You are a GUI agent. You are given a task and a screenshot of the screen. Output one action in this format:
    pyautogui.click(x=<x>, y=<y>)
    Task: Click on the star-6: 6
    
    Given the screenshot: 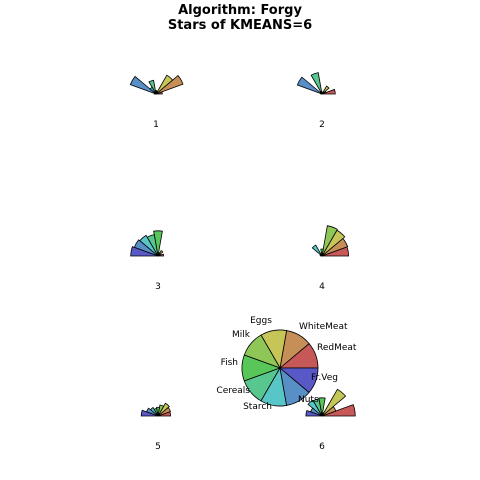 What is the action you would take?
    pyautogui.click(x=330, y=420)
    